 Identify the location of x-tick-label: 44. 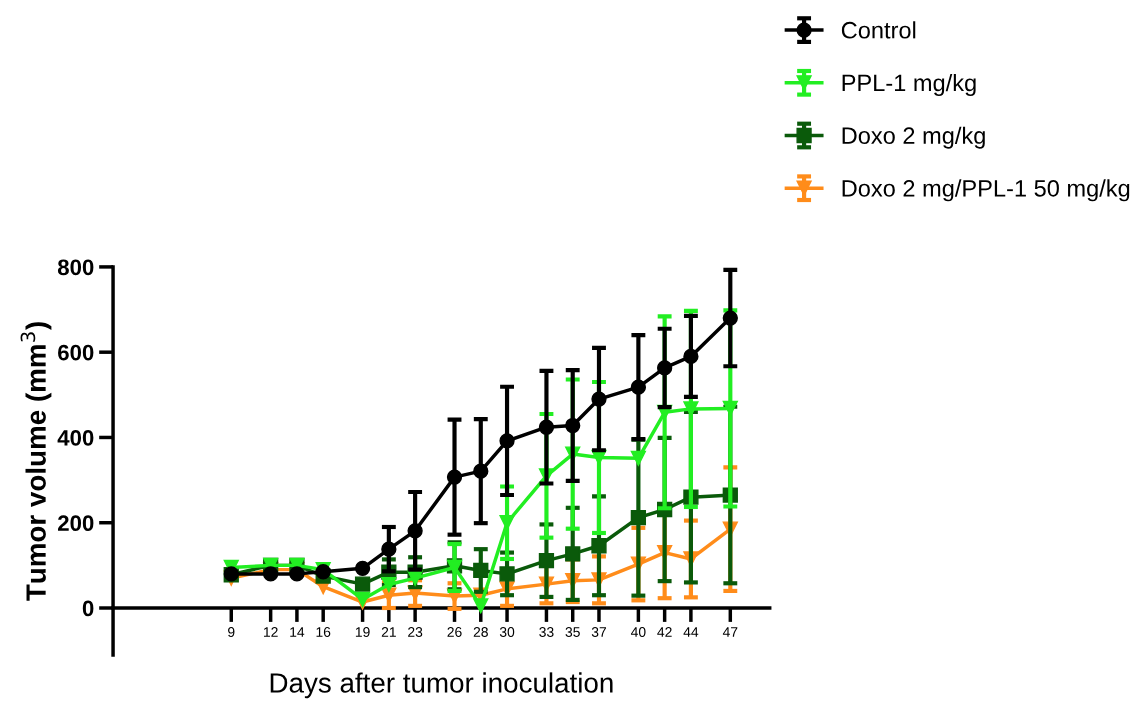
(691, 632).